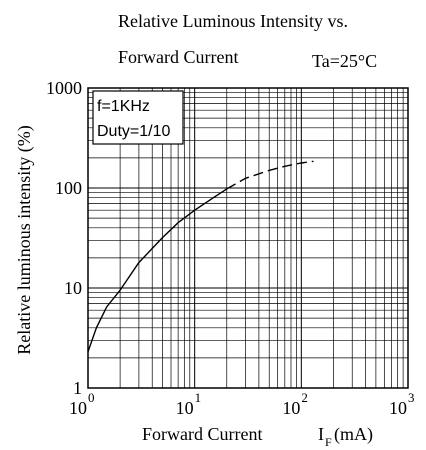 This screenshot has height=450, width=426. I want to click on chart-title-line2: Forward Current, so click(178, 57).